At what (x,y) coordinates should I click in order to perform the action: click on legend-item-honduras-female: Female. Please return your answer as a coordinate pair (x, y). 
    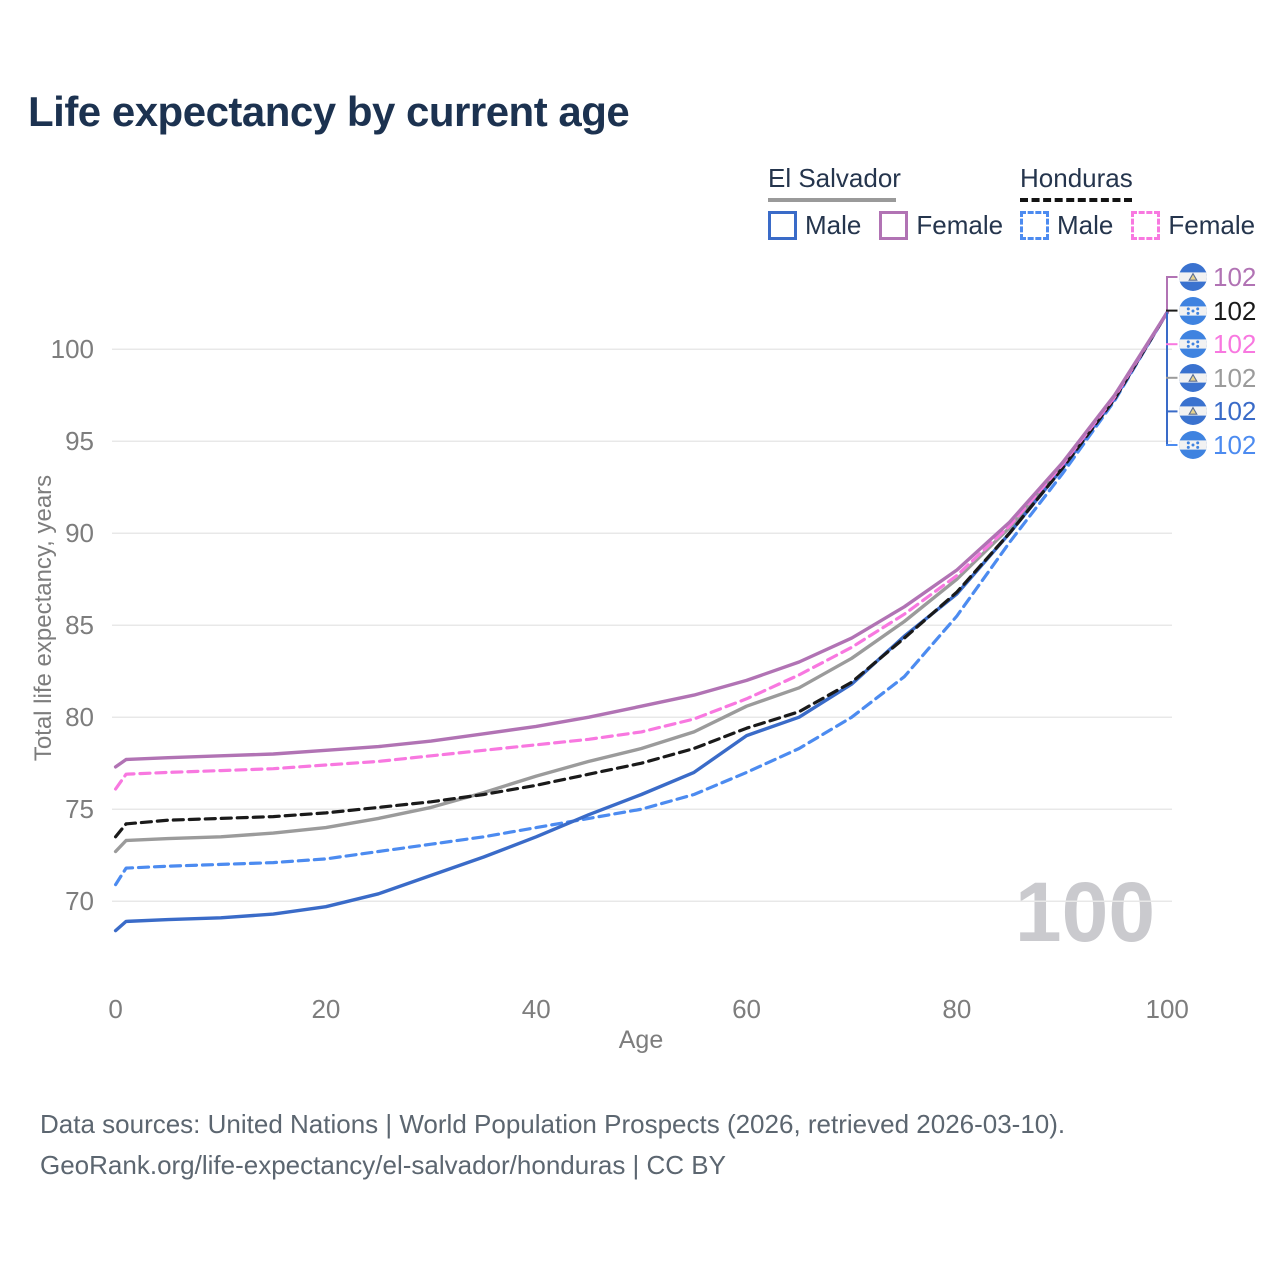
    Looking at the image, I should click on (1193, 225).